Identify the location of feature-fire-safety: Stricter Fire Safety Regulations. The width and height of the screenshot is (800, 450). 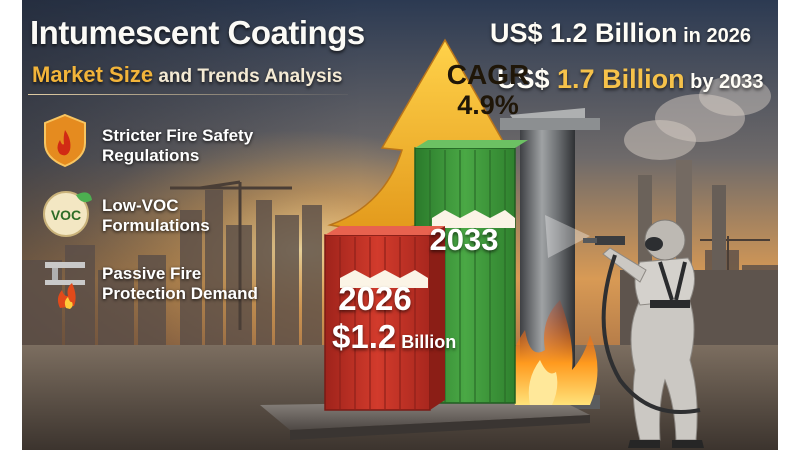
(177, 146).